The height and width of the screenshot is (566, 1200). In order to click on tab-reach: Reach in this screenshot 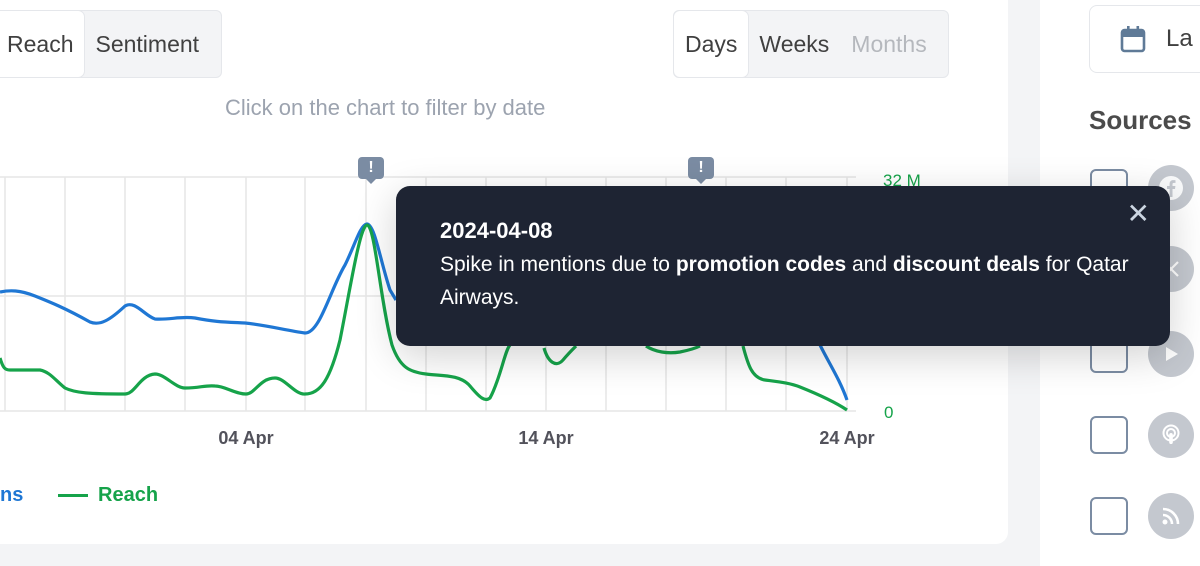, I will do `click(42, 44)`.